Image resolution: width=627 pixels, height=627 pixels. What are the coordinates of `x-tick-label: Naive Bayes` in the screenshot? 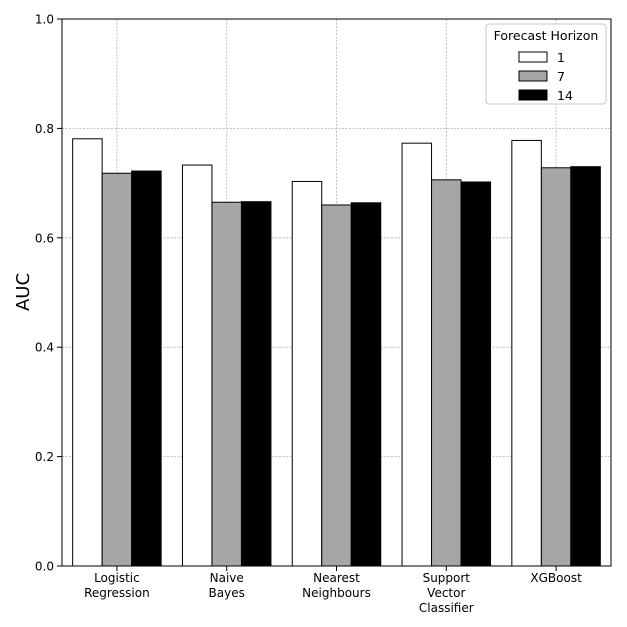 It's located at (227, 585).